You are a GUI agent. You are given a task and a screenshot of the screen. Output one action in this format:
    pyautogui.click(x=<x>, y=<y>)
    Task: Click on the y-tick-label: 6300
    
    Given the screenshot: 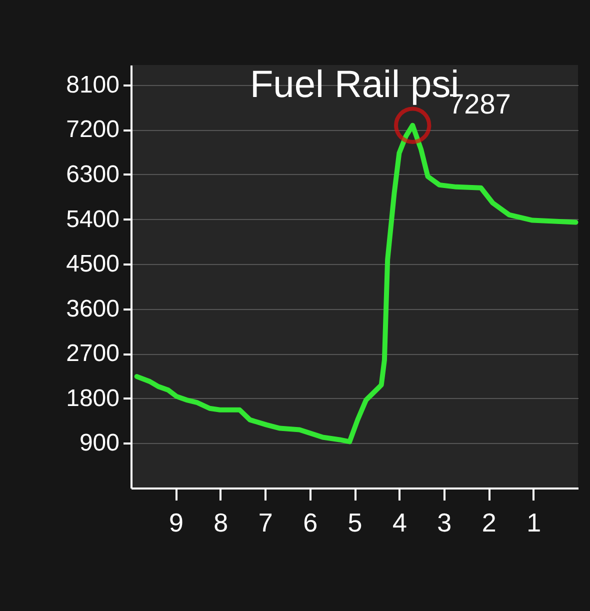 What is the action you would take?
    pyautogui.click(x=93, y=174)
    